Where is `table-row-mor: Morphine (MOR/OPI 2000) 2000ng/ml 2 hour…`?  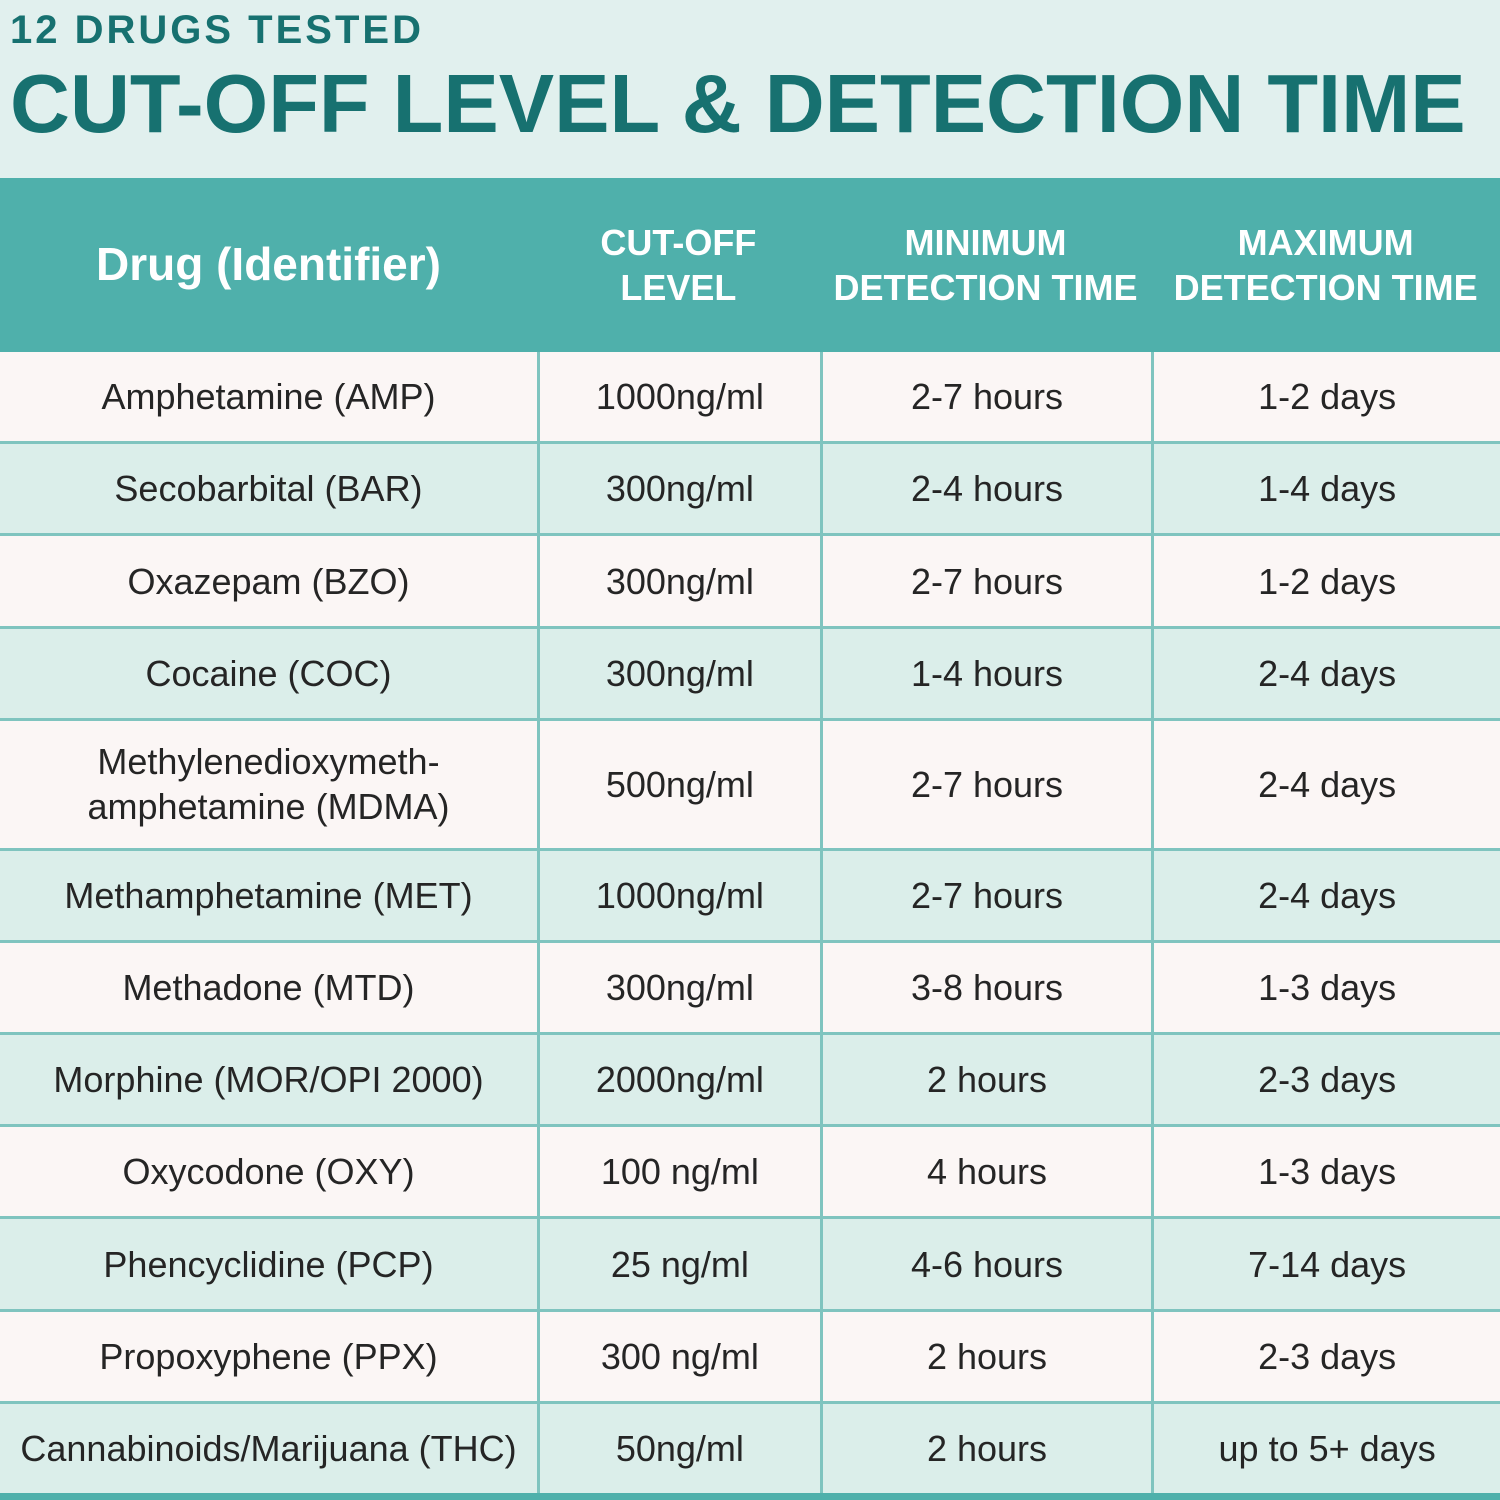
table-row-mor: Morphine (MOR/OPI 2000) 2000ng/ml 2 hour… is located at coordinates (750, 1078).